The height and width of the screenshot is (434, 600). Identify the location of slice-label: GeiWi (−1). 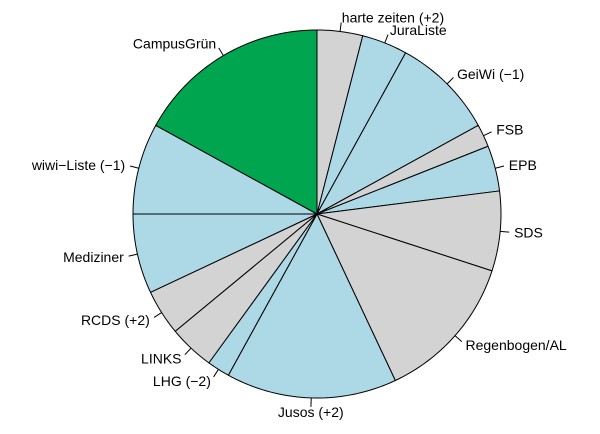
(490, 74).